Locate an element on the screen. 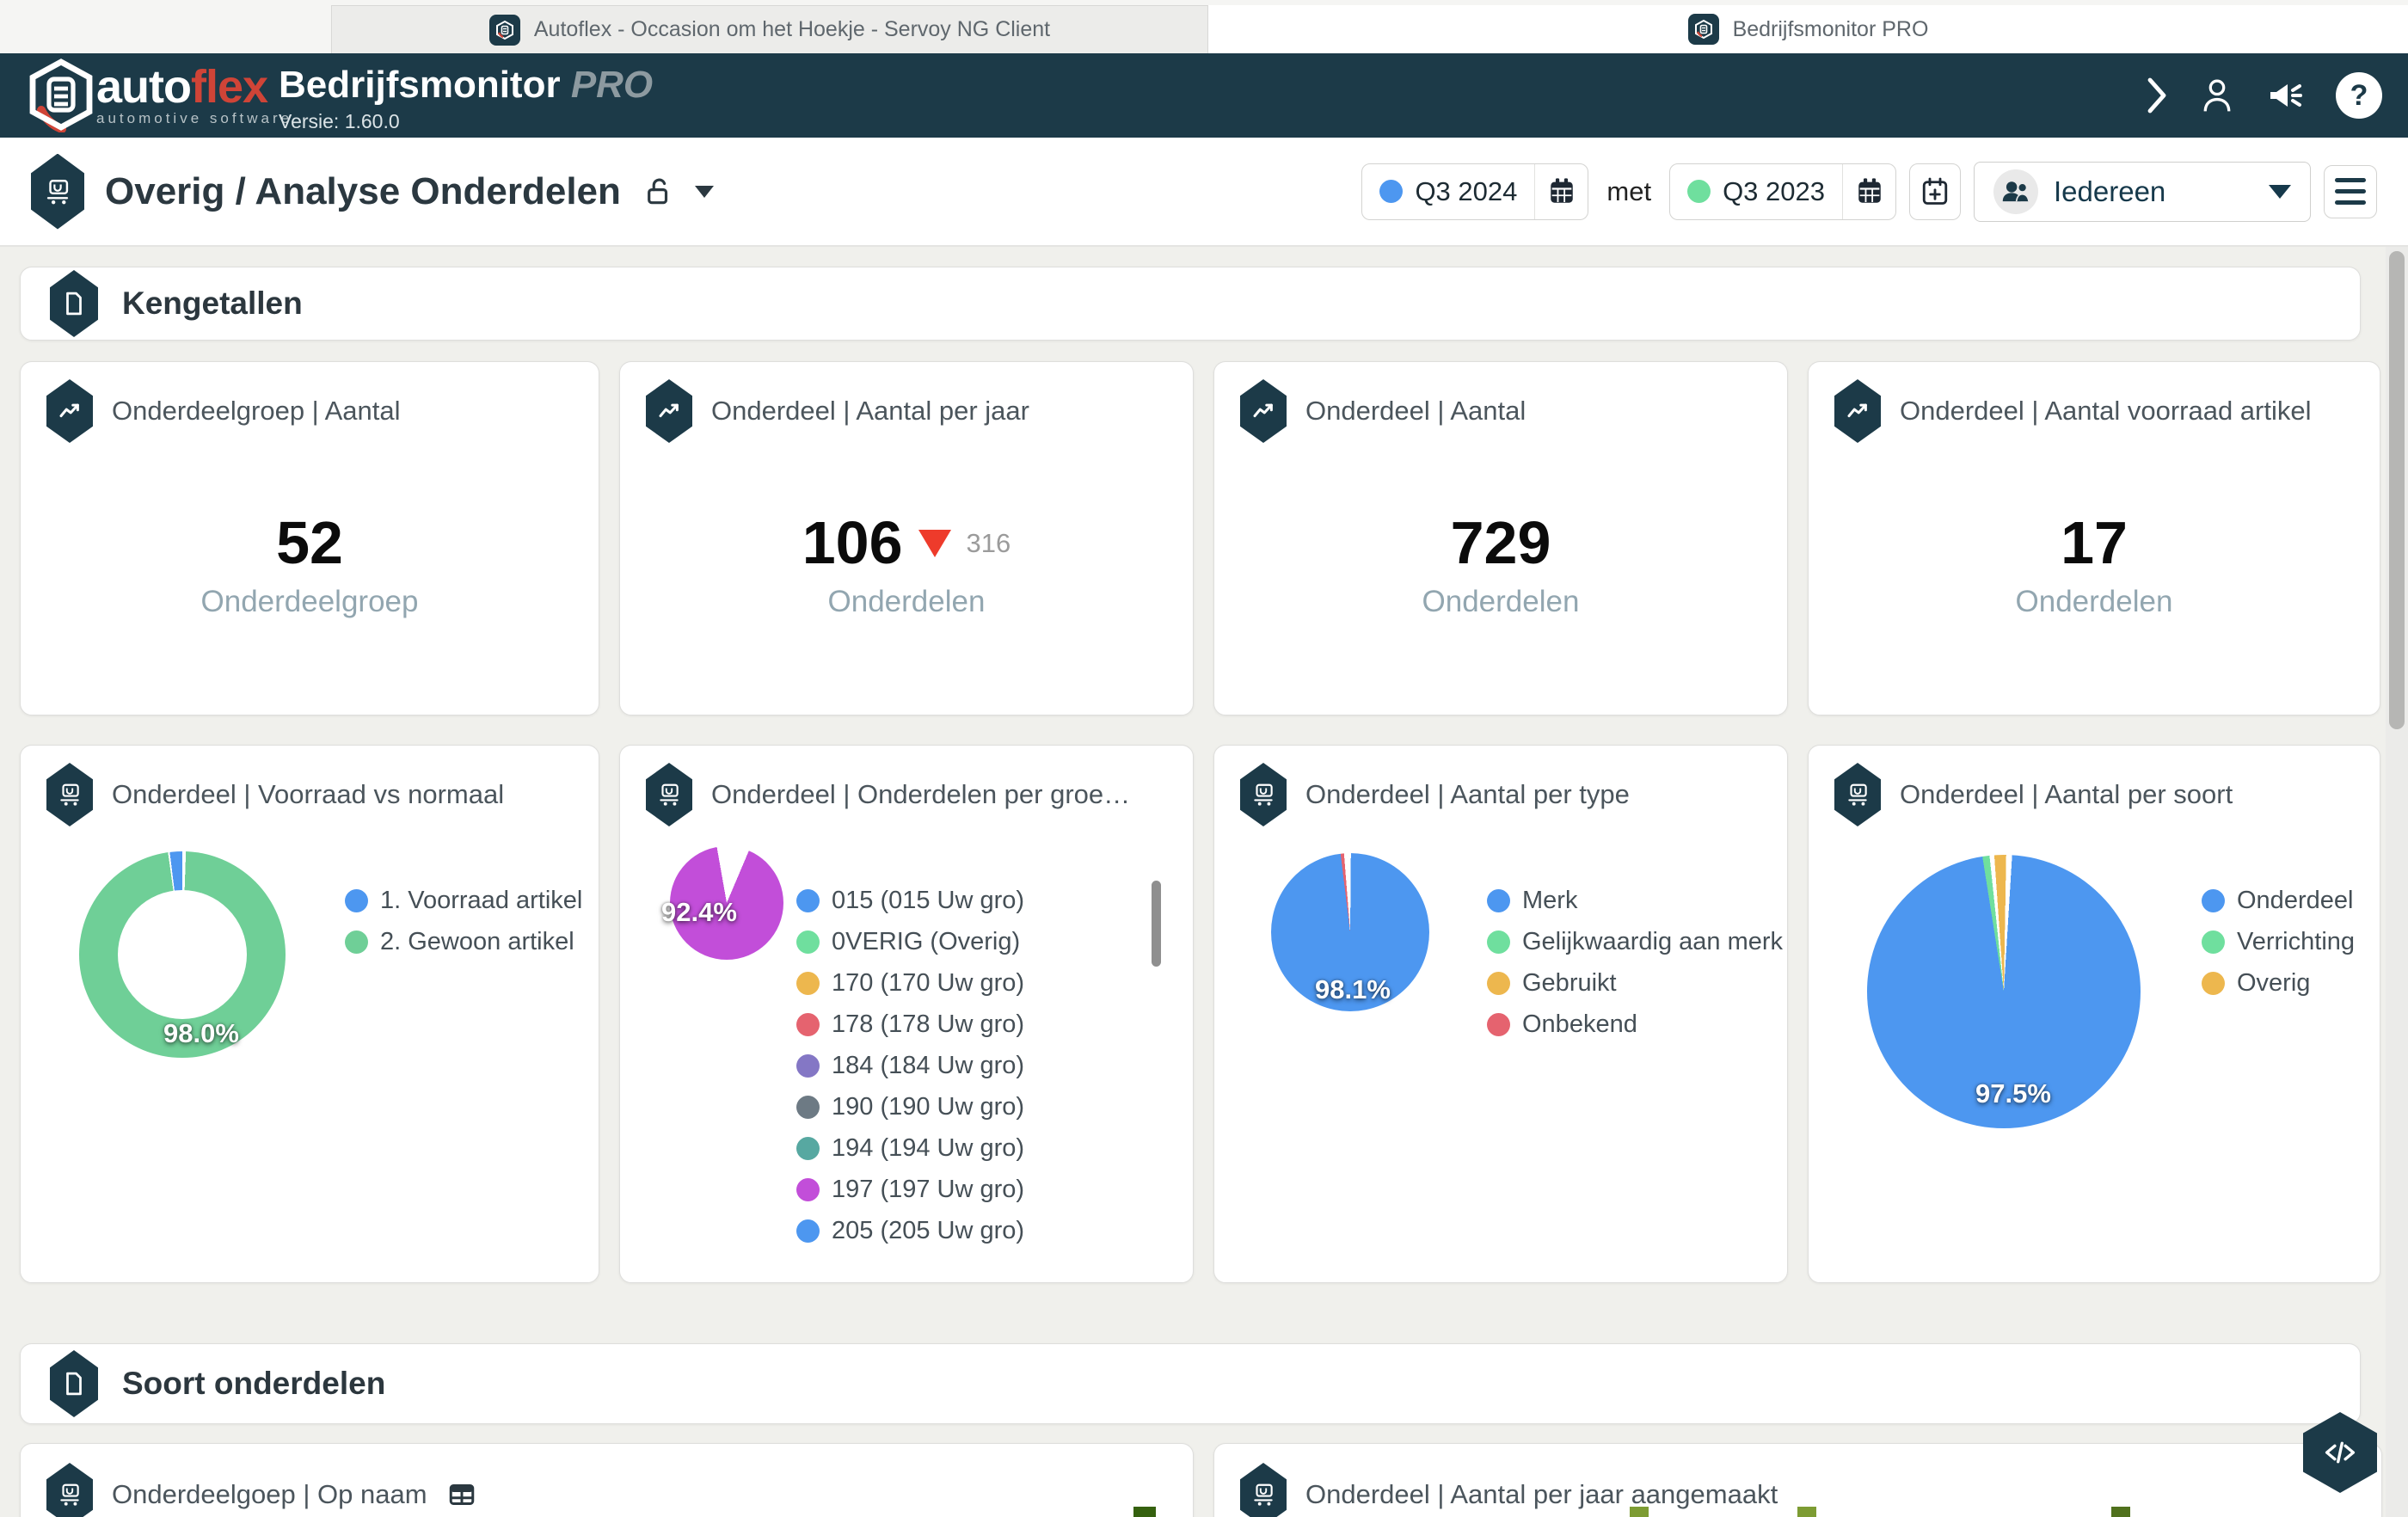  kpi-value: 729 is located at coordinates (1500, 542).